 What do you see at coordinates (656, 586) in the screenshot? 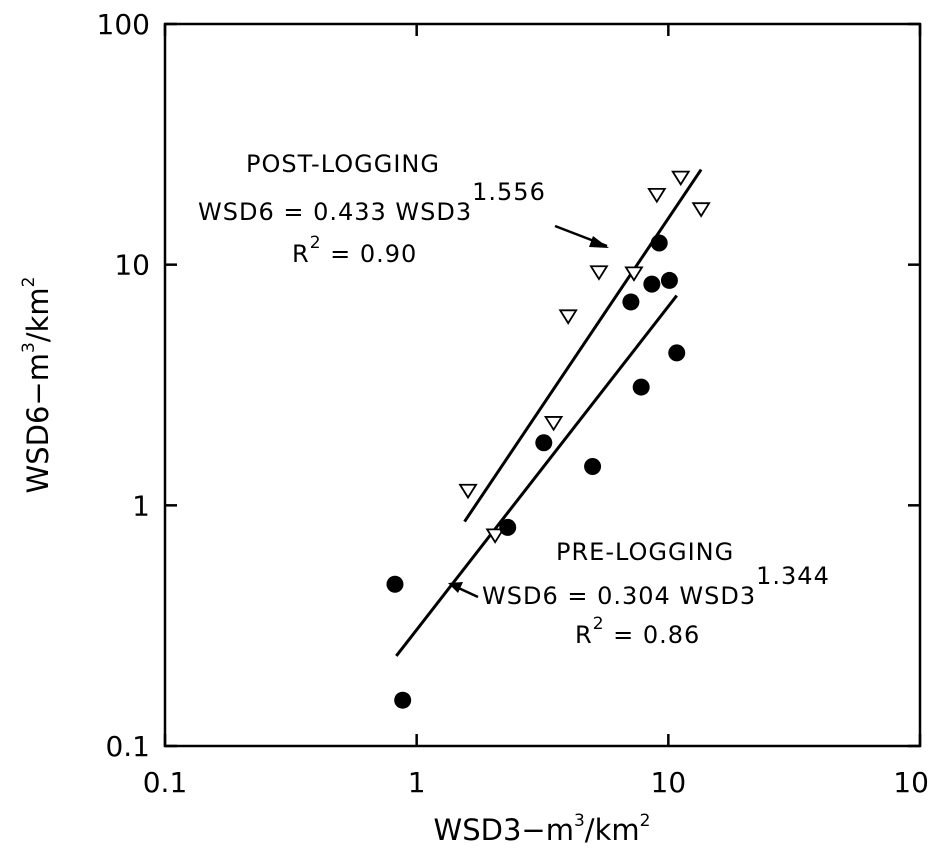
I see `pre-logging-equation: WSD6 = 0.304 WSD31.344` at bounding box center [656, 586].